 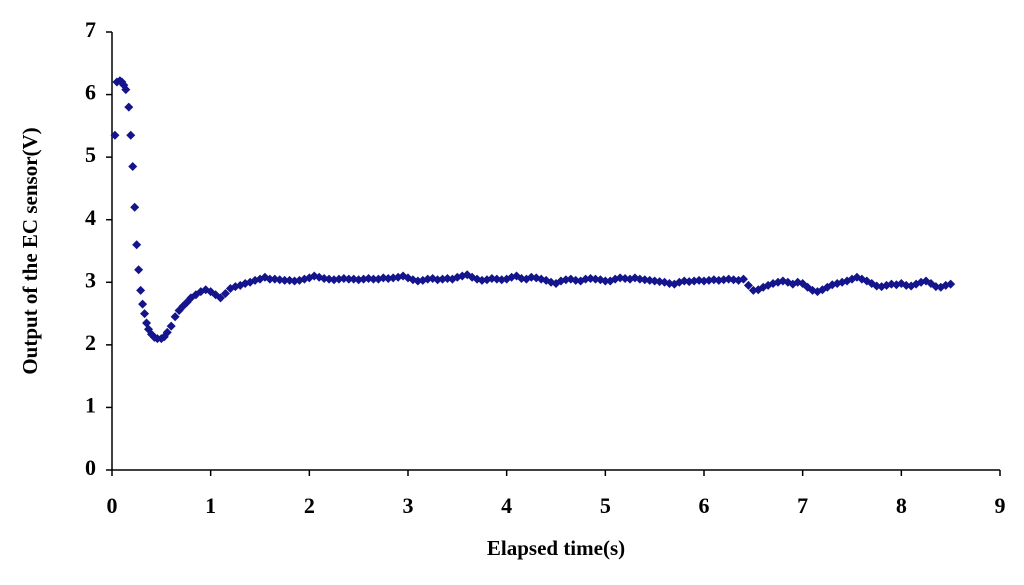 I want to click on x-tick-label: 2, so click(x=309, y=505).